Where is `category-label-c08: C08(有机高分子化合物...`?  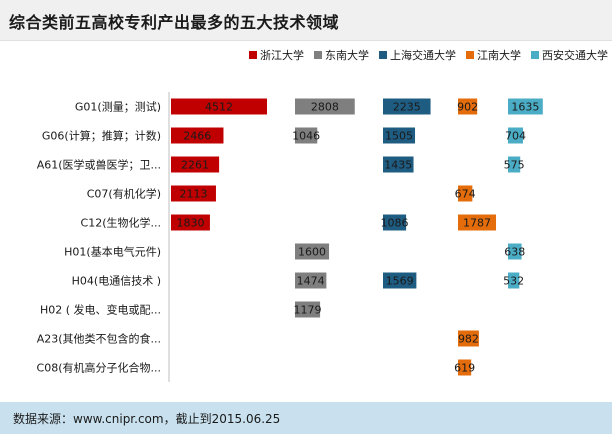 category-label-c08: C08(有机高分子化合物... is located at coordinates (99, 368).